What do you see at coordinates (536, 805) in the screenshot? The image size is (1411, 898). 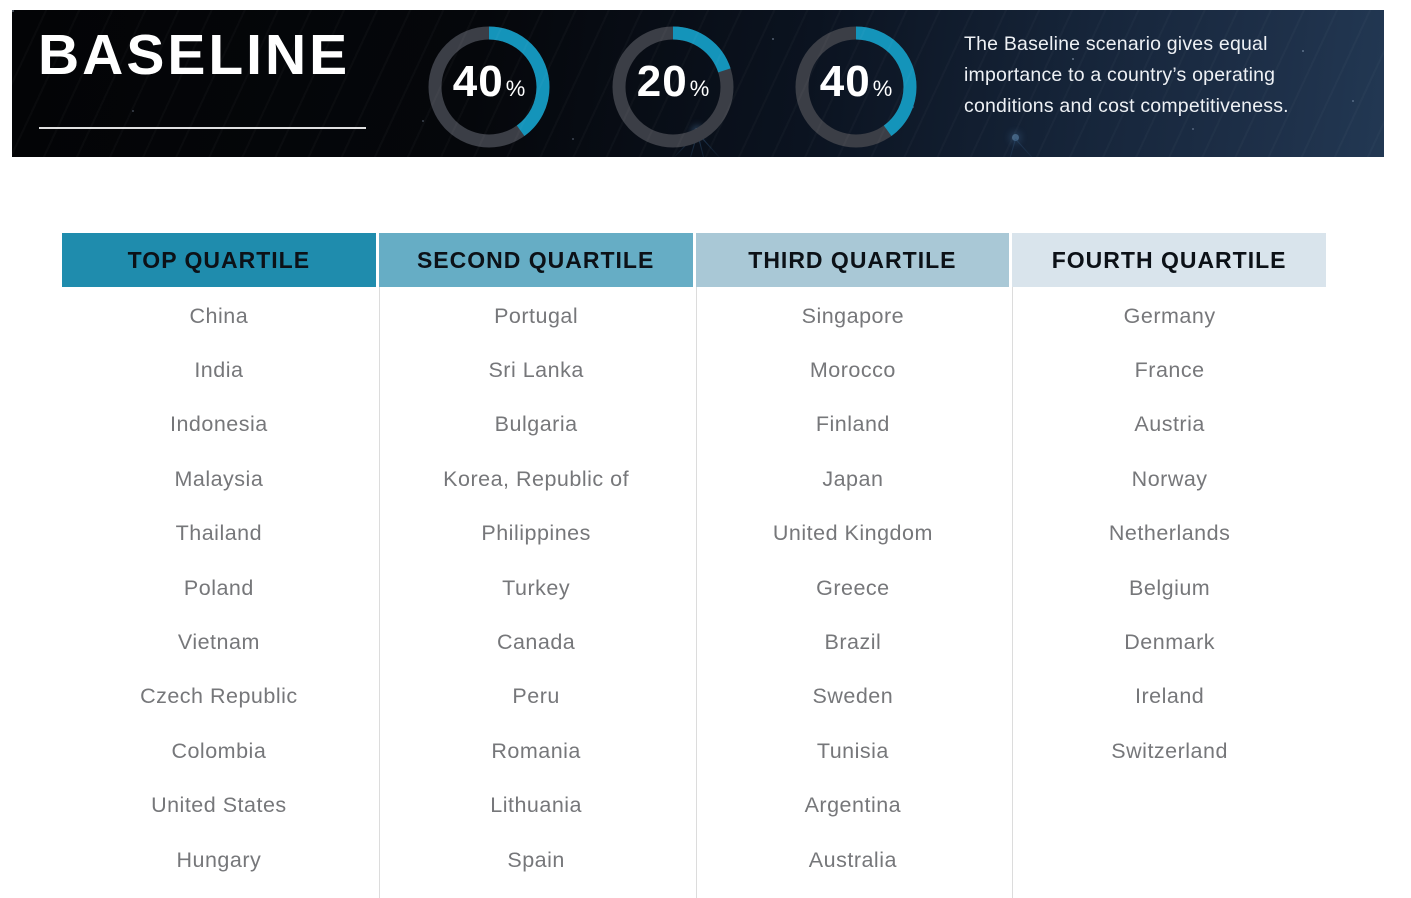 I see `country-cell: Lithuania` at bounding box center [536, 805].